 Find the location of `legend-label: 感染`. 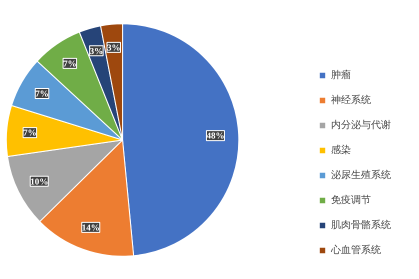

legend-label: 感染 is located at coordinates (341, 150).